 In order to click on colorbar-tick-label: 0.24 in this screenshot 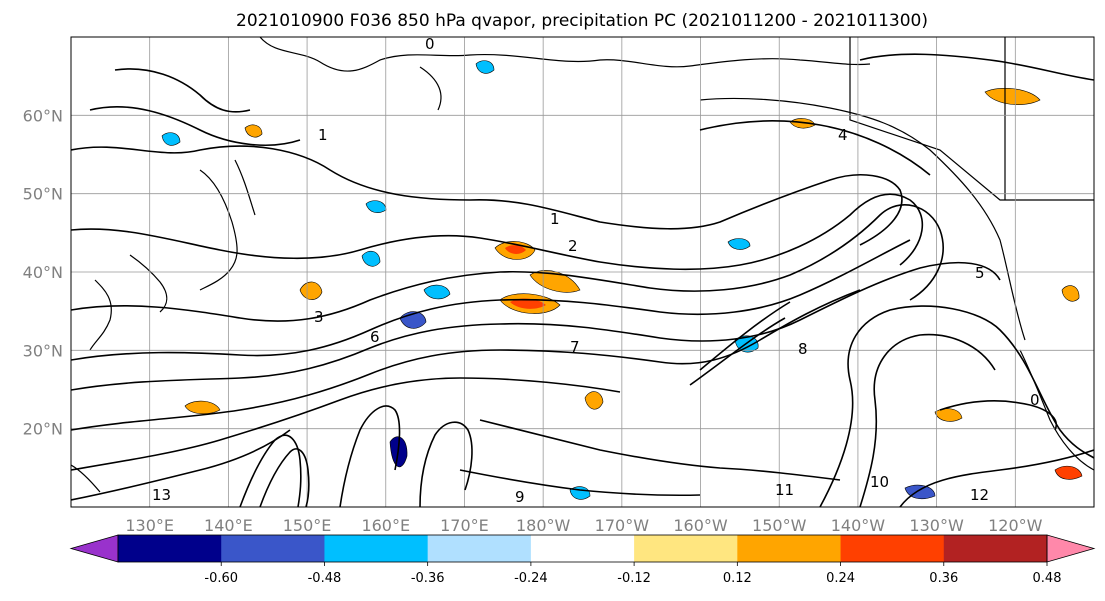, I will do `click(840, 578)`.